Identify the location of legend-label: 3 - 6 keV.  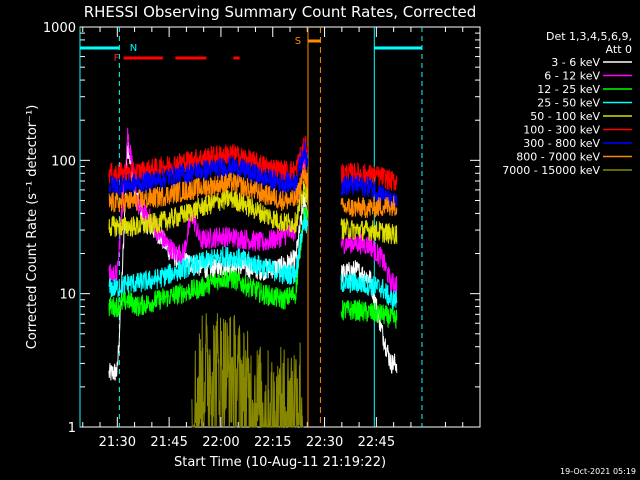
(575, 62).